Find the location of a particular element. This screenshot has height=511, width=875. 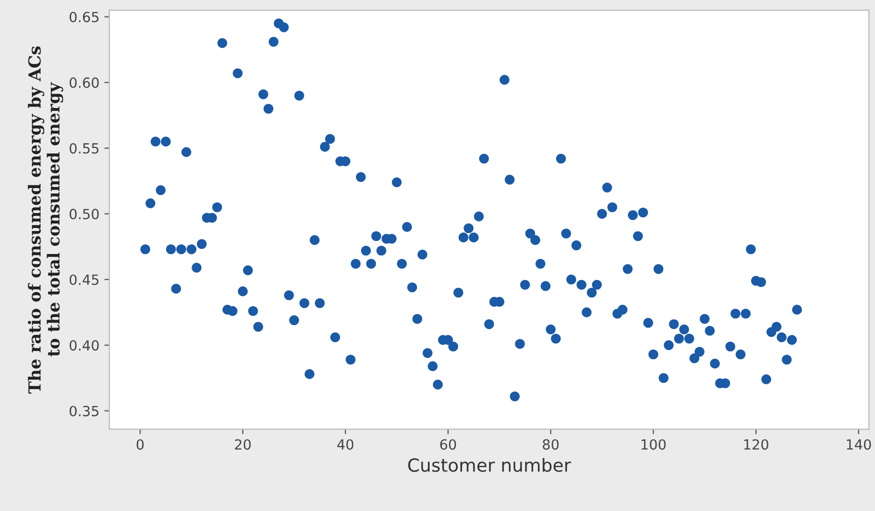

x-tick-label: 20 is located at coordinates (242, 444).